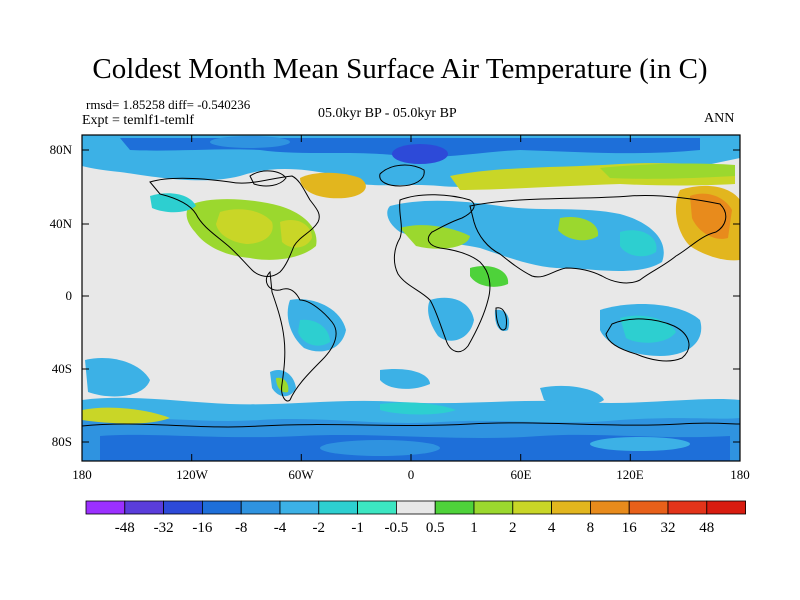  Describe the element at coordinates (301, 474) in the screenshot. I see `x-tick-60w: 60W` at that location.